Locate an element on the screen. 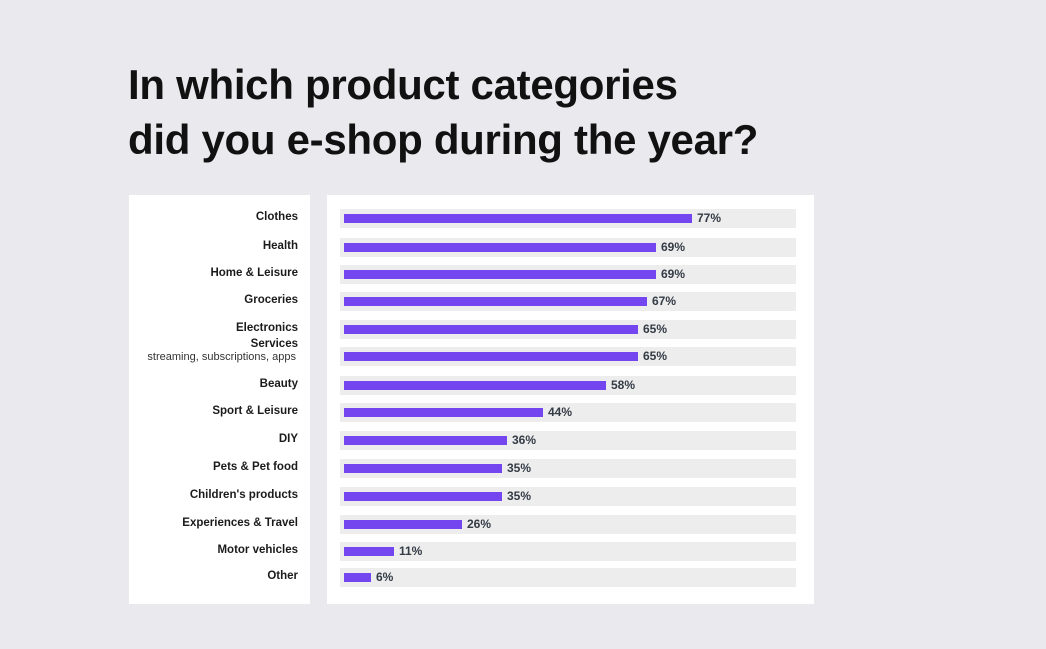 The image size is (1046, 649). category-label: Beauty is located at coordinates (213, 384).